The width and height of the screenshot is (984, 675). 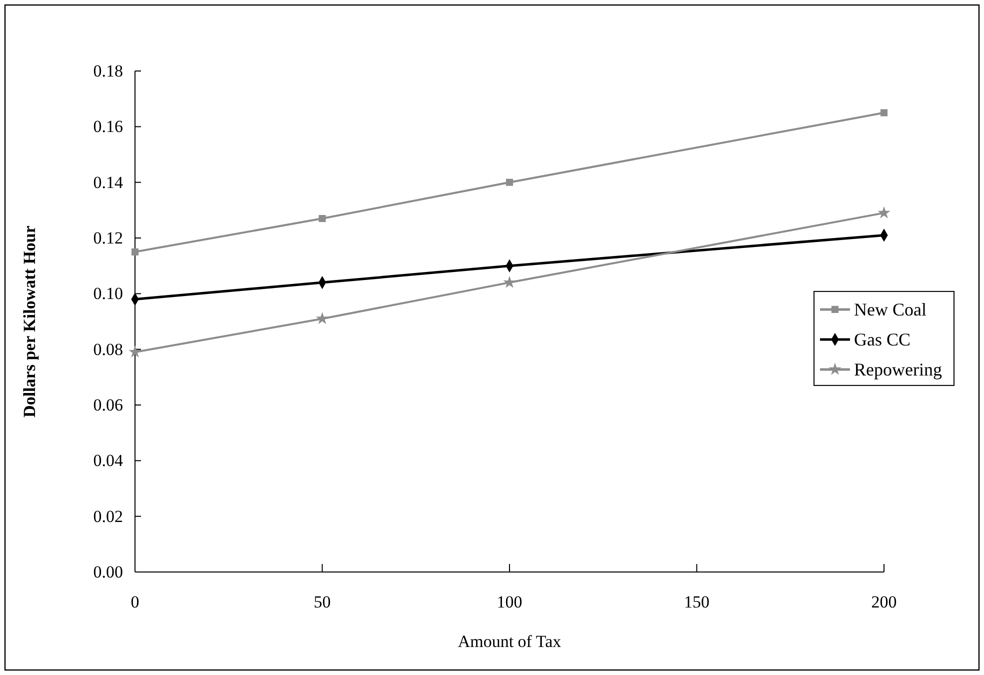 I want to click on y-tick-label: 0.14, so click(x=108, y=182).